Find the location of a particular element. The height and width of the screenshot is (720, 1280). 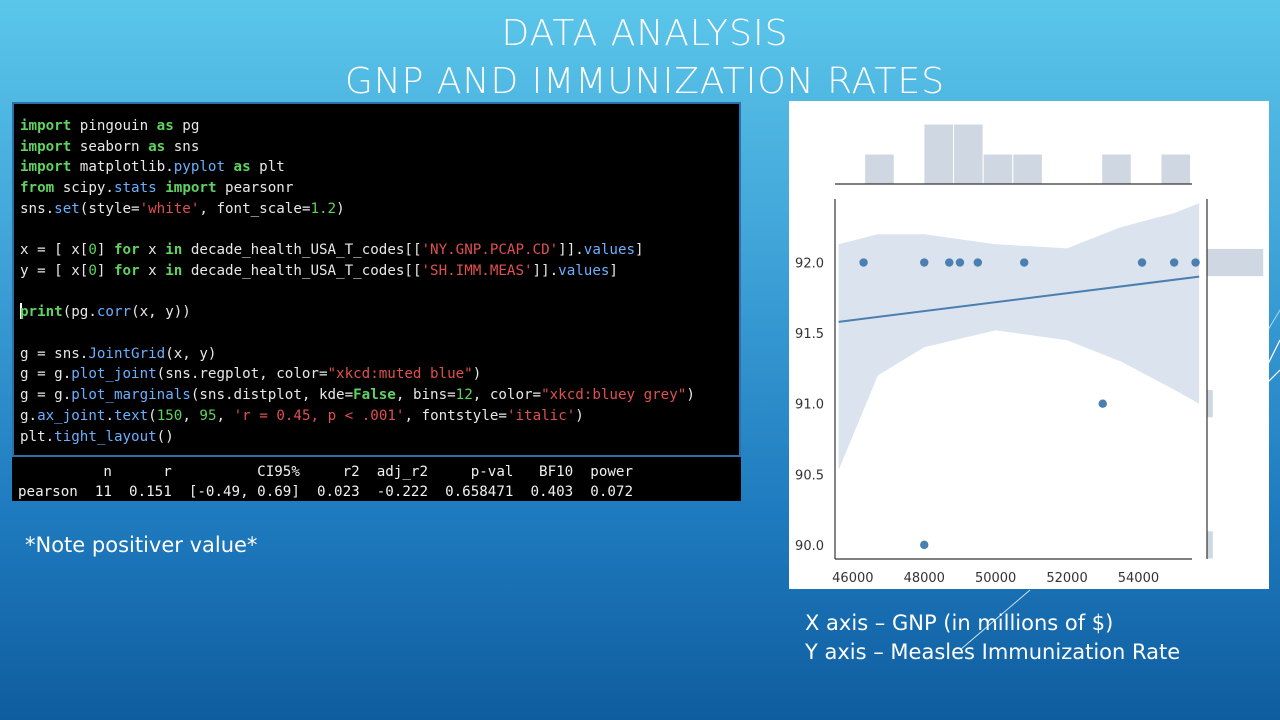

y-axis-note: Y axis – Measles Immunization Rate is located at coordinates (993, 652).